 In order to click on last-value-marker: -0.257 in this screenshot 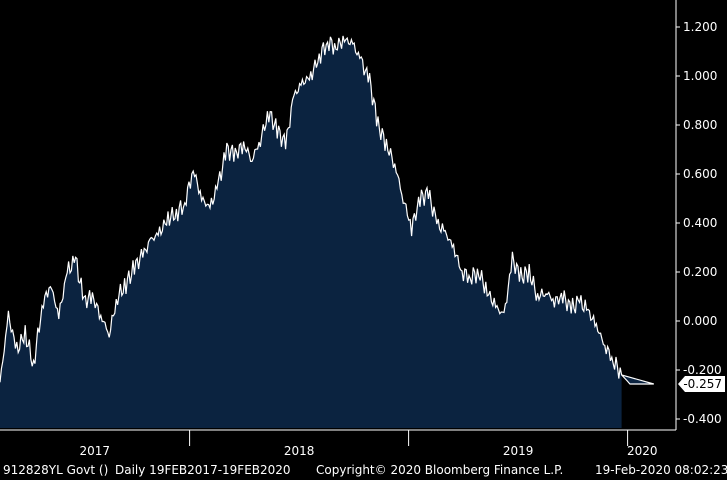, I will do `click(701, 383)`.